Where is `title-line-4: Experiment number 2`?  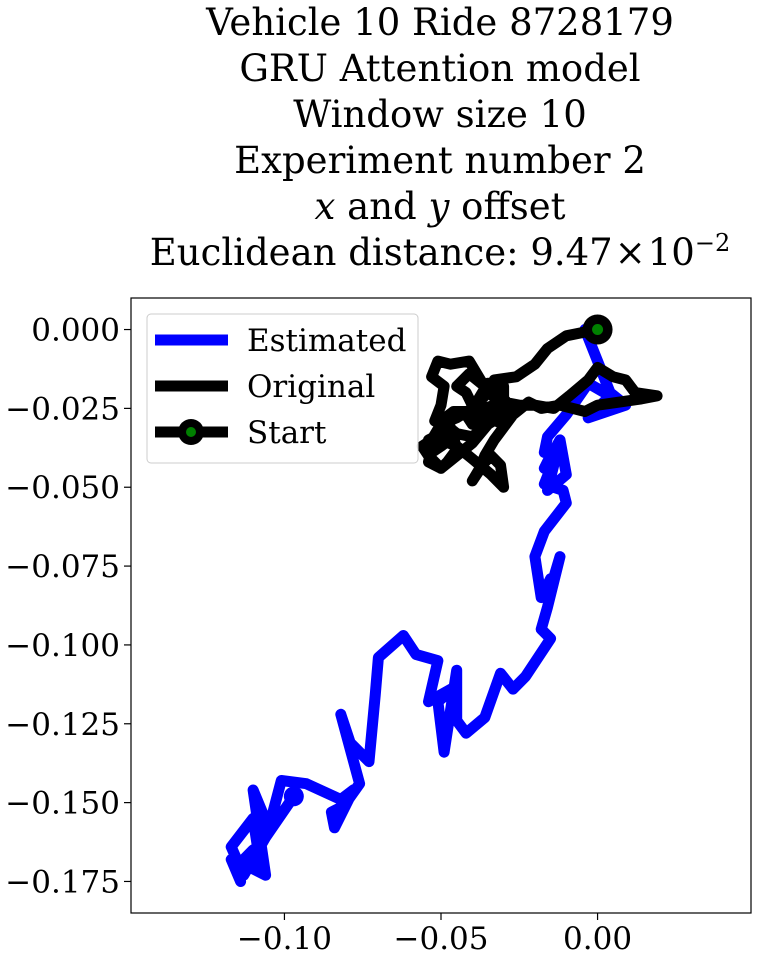
title-line-4: Experiment number 2 is located at coordinates (440, 160).